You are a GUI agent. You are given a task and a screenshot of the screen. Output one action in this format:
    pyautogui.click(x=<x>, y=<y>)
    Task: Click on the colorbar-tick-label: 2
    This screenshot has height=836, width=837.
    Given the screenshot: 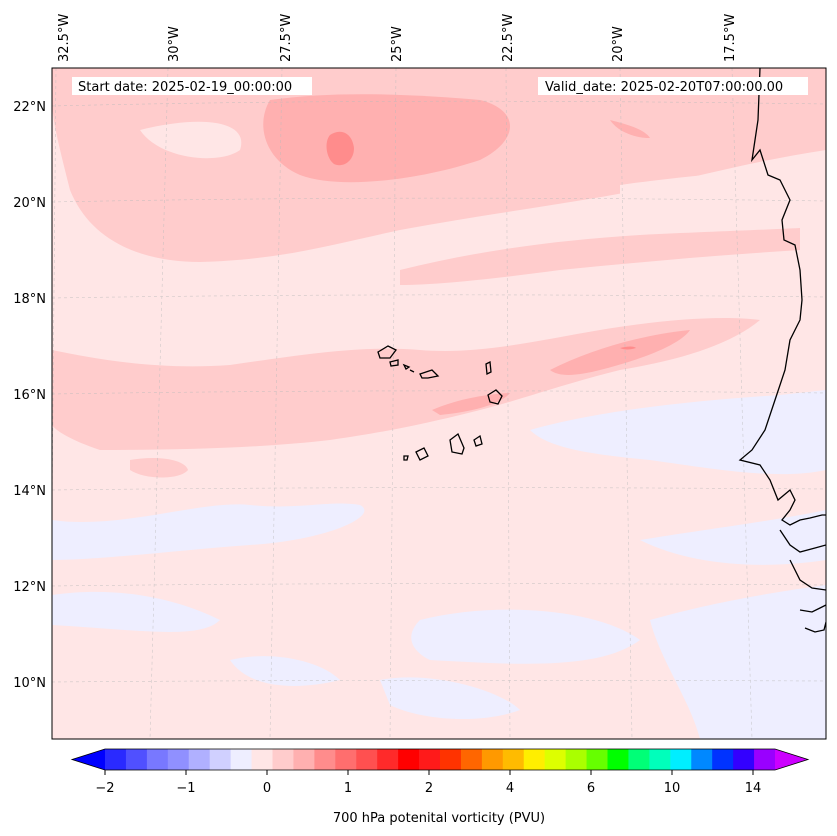 What is the action you would take?
    pyautogui.click(x=429, y=788)
    